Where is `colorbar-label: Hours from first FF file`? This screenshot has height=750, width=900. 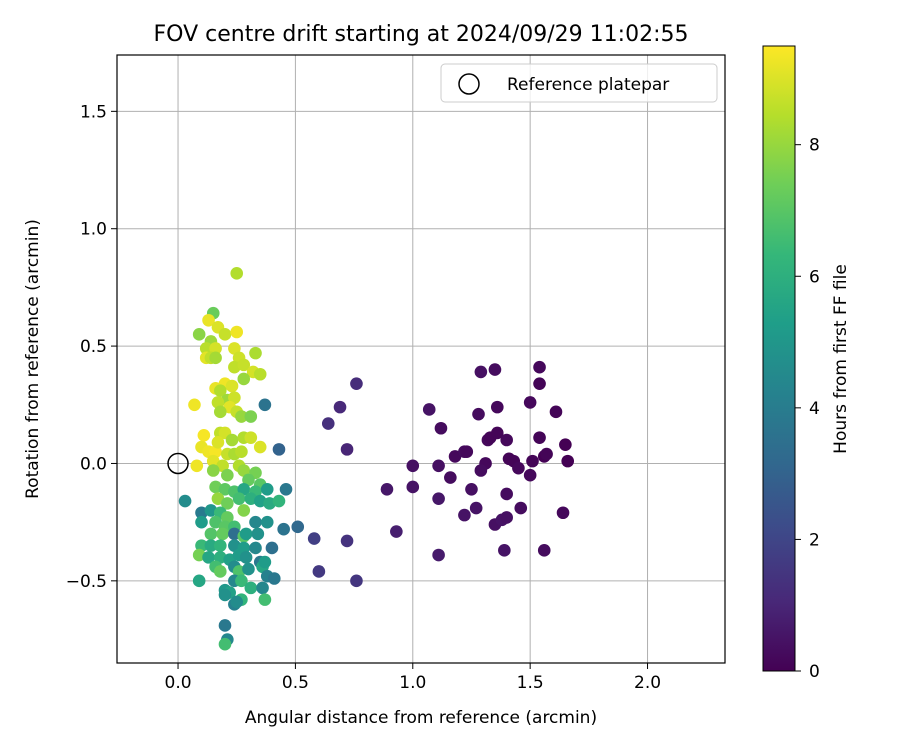
colorbar-label: Hours from first FF file is located at coordinates (841, 359).